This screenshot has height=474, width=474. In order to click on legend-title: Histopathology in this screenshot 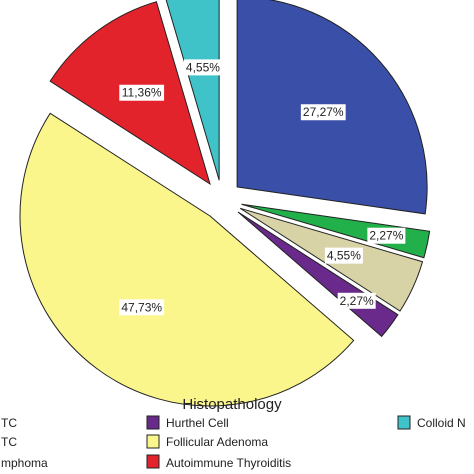, I will do `click(232, 404)`.